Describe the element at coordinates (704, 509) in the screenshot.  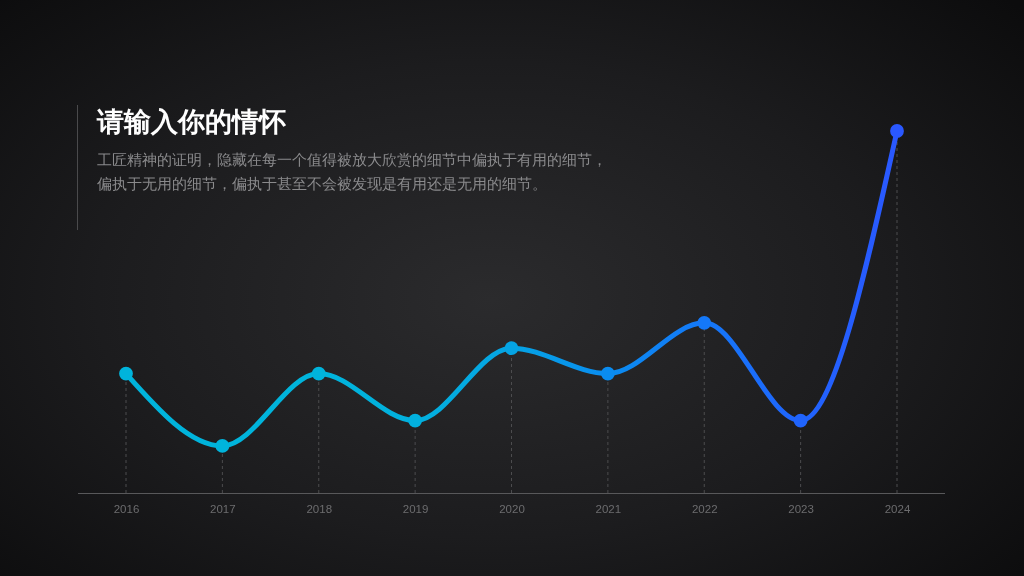
I see `x-tick-label: 2022` at that location.